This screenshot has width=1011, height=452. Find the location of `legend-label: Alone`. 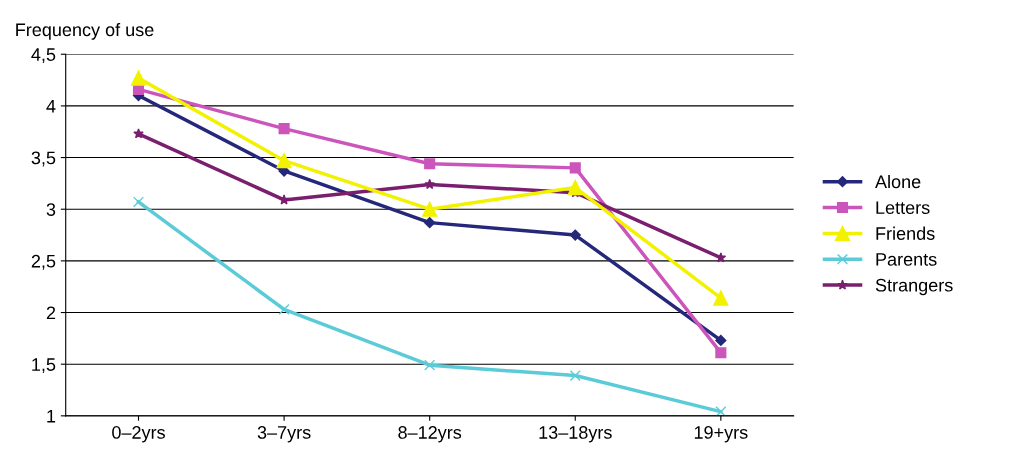

legend-label: Alone is located at coordinates (898, 181).